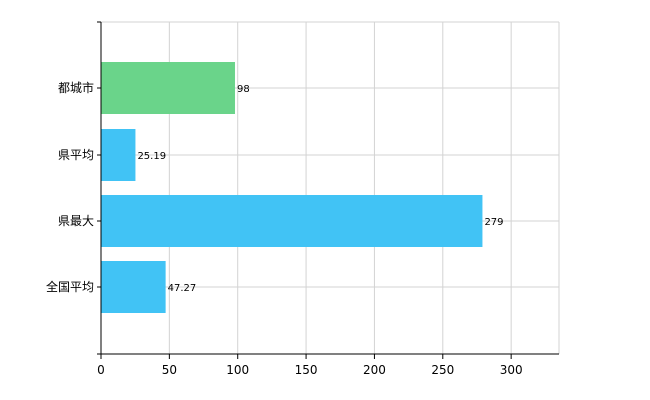  I want to click on x-tick-label: 200, so click(374, 370).